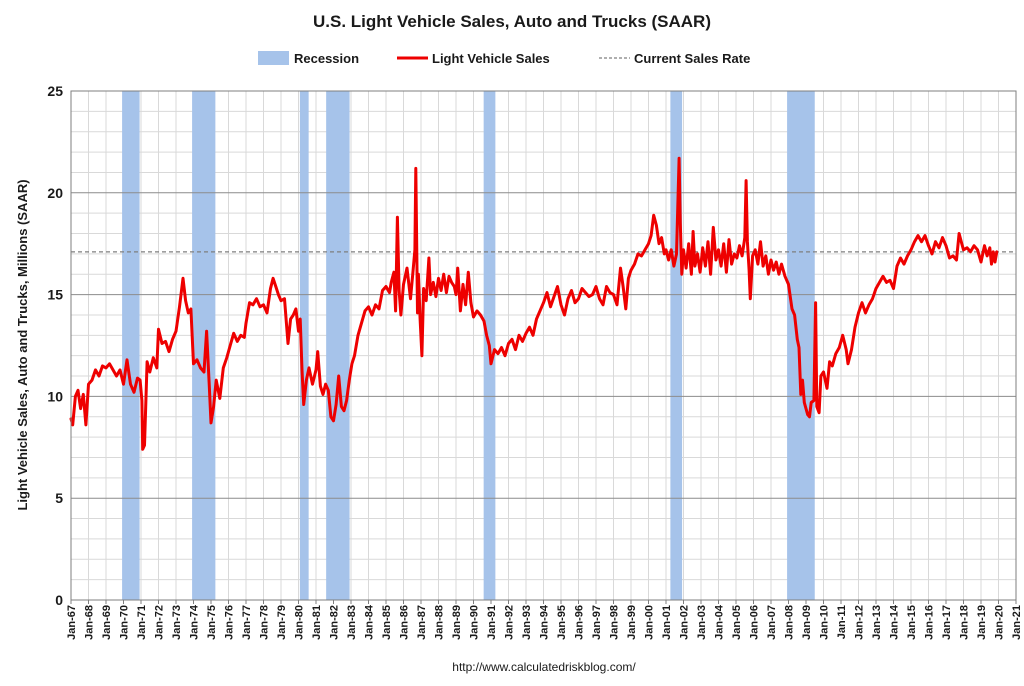 This screenshot has height=686, width=1024. I want to click on x-tick-label: Jan-87, so click(422, 622).